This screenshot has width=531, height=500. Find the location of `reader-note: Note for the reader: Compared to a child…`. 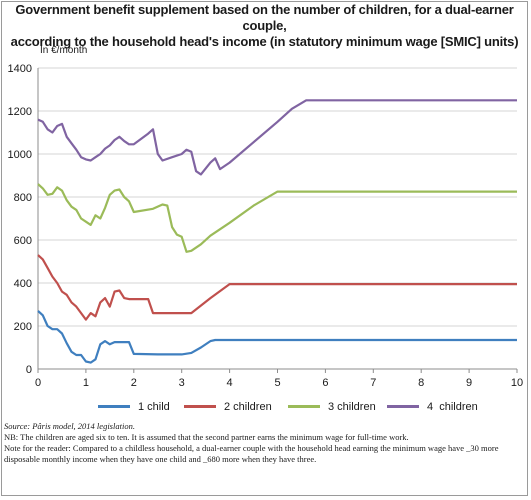

reader-note: Note for the reader: Compared to a child… is located at coordinates (251, 453).